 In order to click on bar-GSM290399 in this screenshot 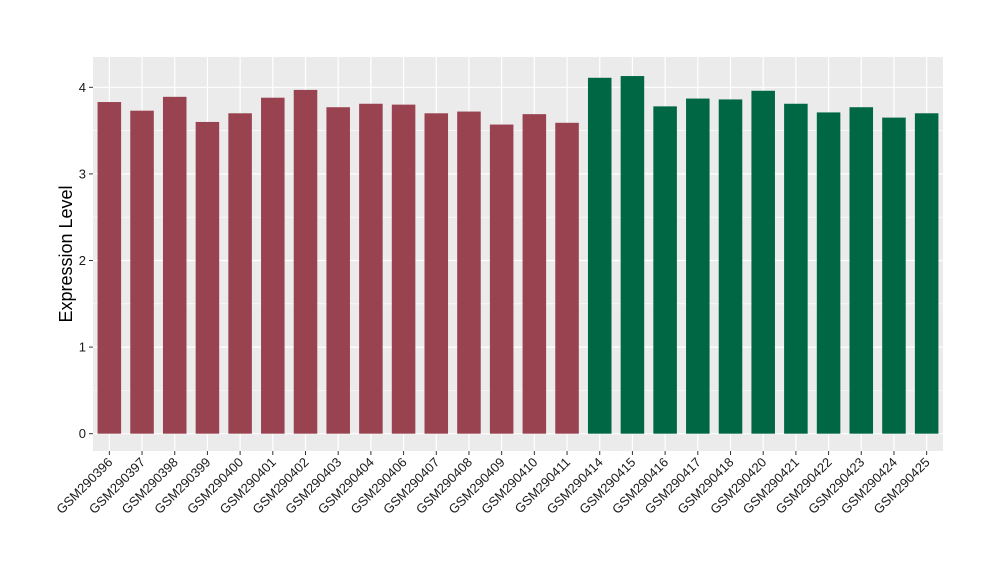, I will do `click(207, 277)`.